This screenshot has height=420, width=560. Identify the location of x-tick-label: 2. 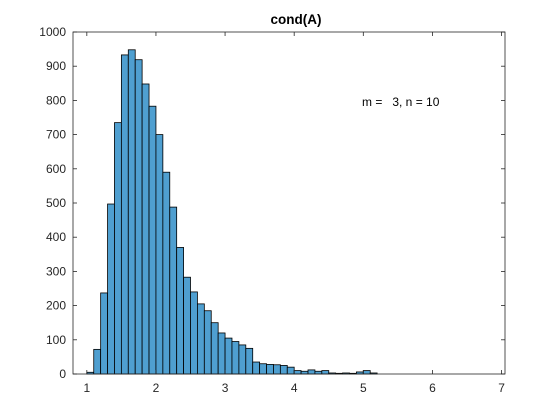
(156, 388).